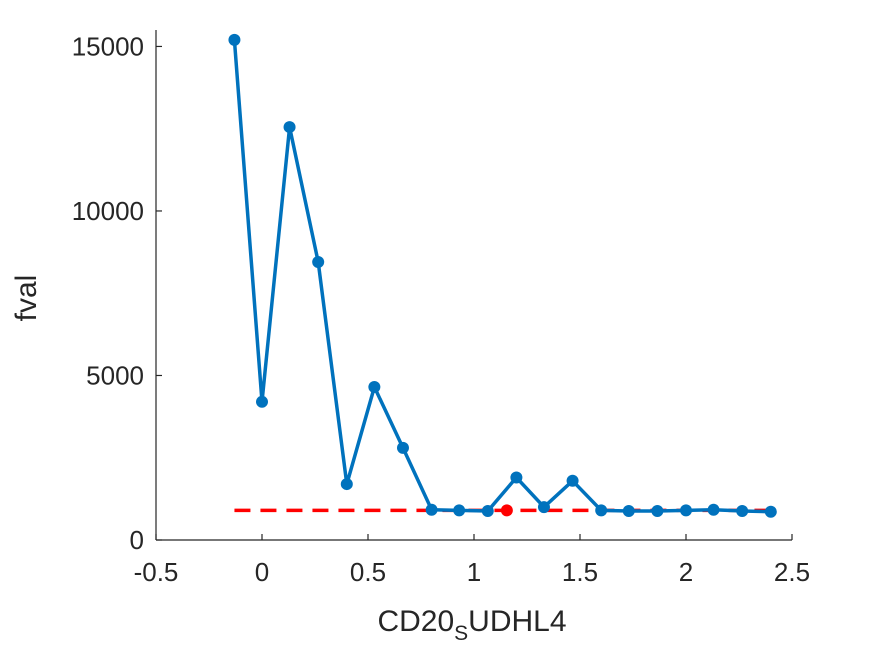 This screenshot has width=875, height=656. Describe the element at coordinates (108, 211) in the screenshot. I see `y-tick-label: 10000` at that location.